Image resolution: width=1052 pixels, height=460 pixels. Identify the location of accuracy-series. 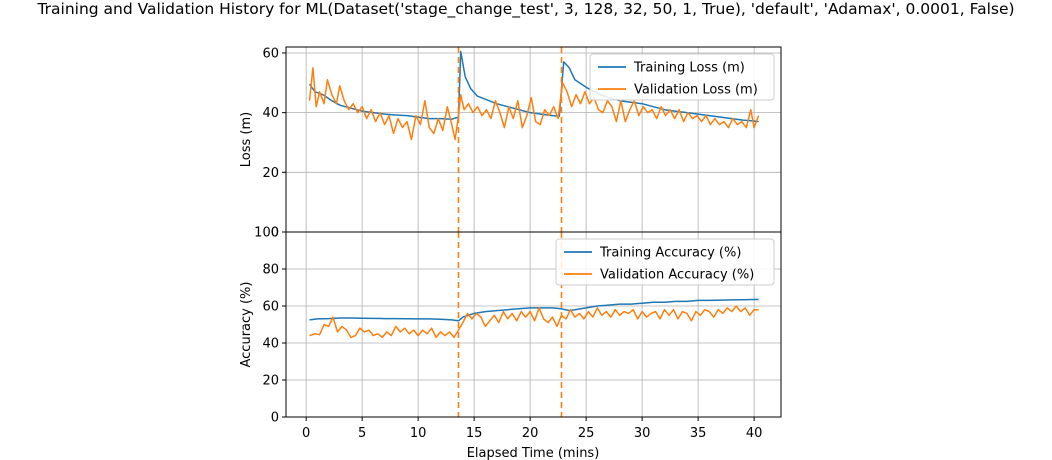
(534, 318).